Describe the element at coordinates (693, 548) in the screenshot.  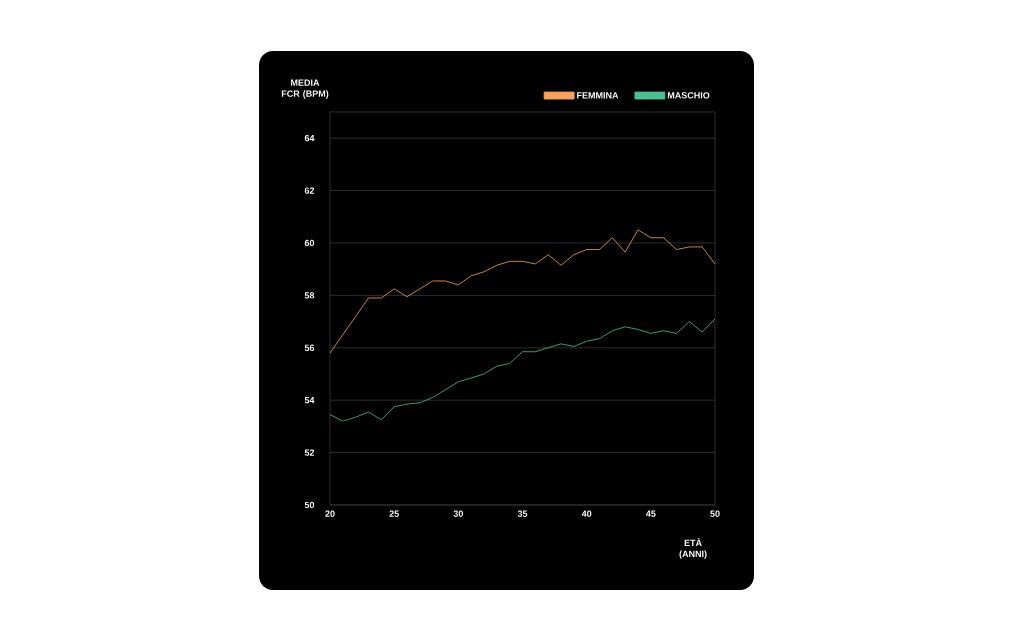
I see `x-axis-title: ETÀ (ANNI)` at that location.